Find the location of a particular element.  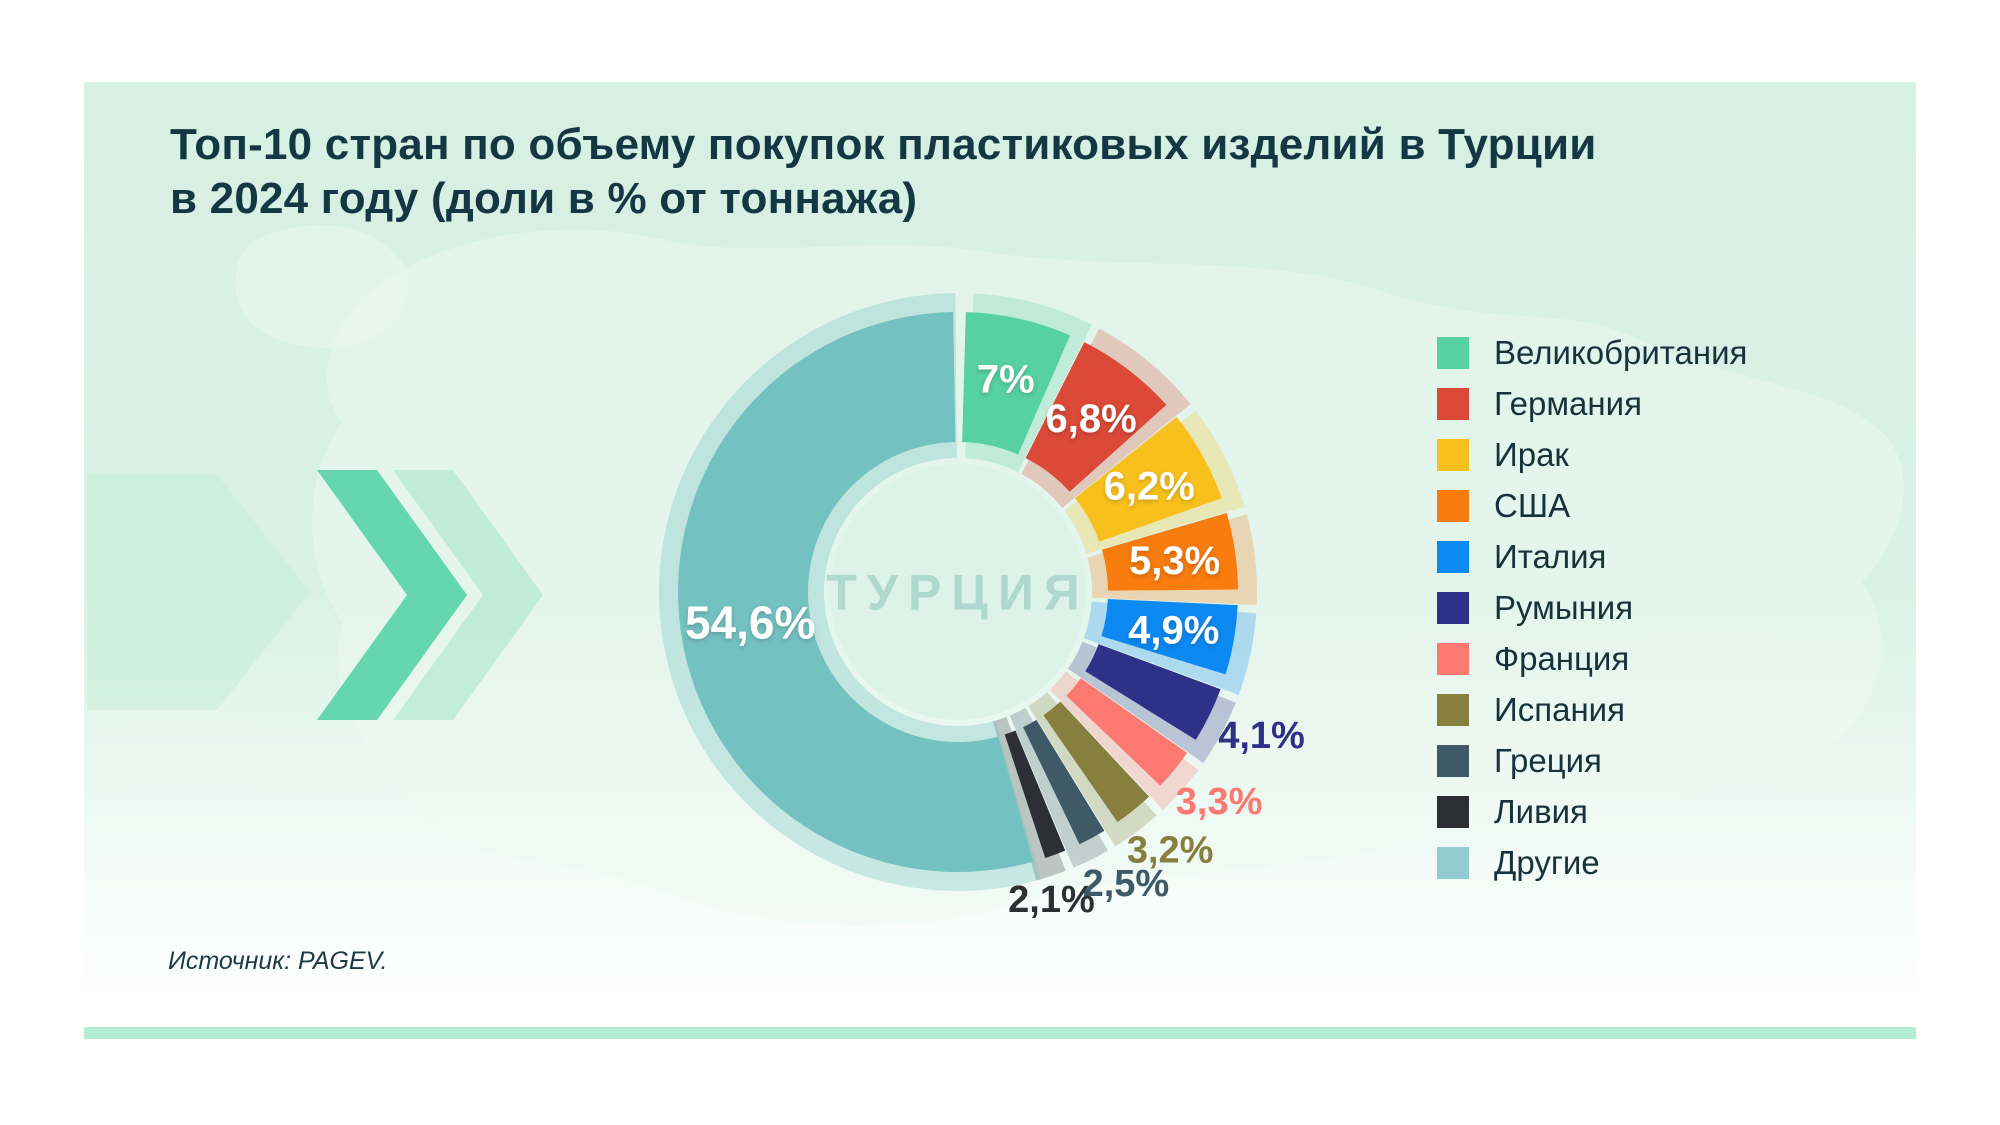

legend-label: Другие is located at coordinates (1547, 862).